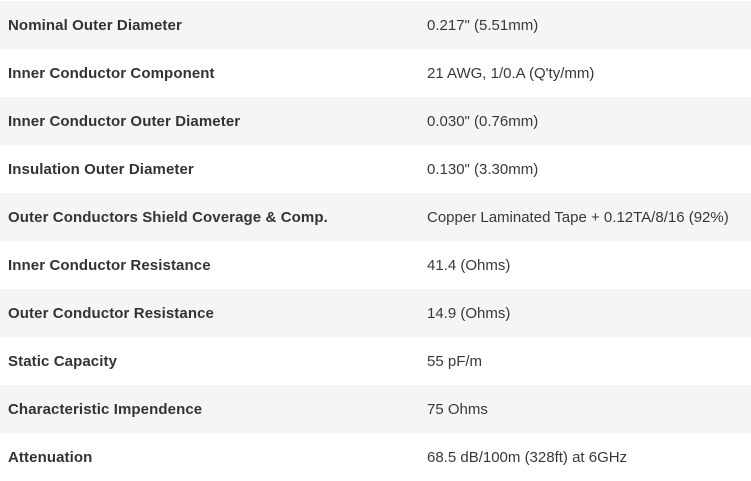 This screenshot has width=751, height=481. I want to click on spec-value: 14.9 (Ohms), so click(469, 313).